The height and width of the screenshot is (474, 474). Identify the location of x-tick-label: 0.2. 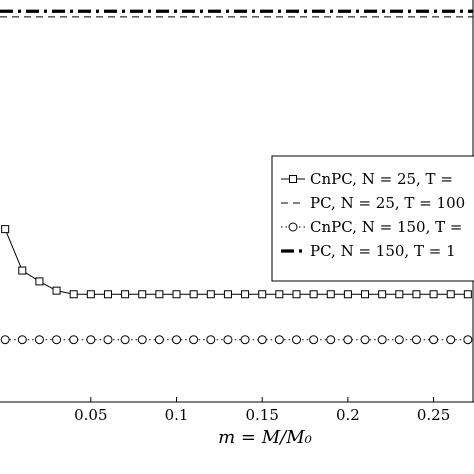
(348, 415).